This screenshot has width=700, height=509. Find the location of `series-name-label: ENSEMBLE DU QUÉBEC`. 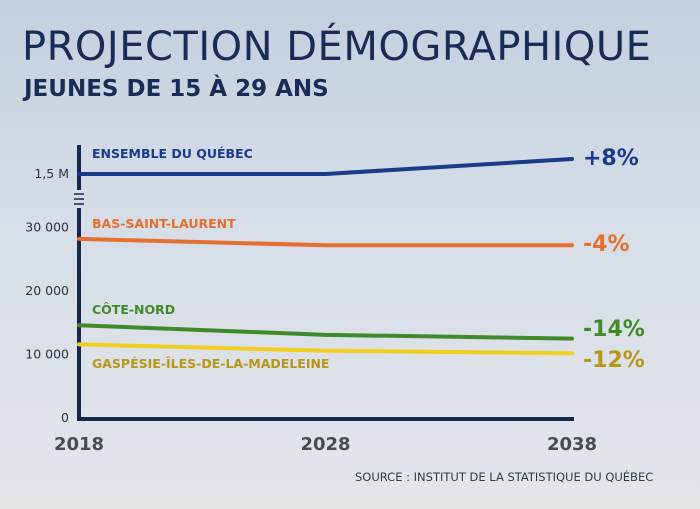

series-name-label: ENSEMBLE DU QUÉBEC is located at coordinates (172, 153).